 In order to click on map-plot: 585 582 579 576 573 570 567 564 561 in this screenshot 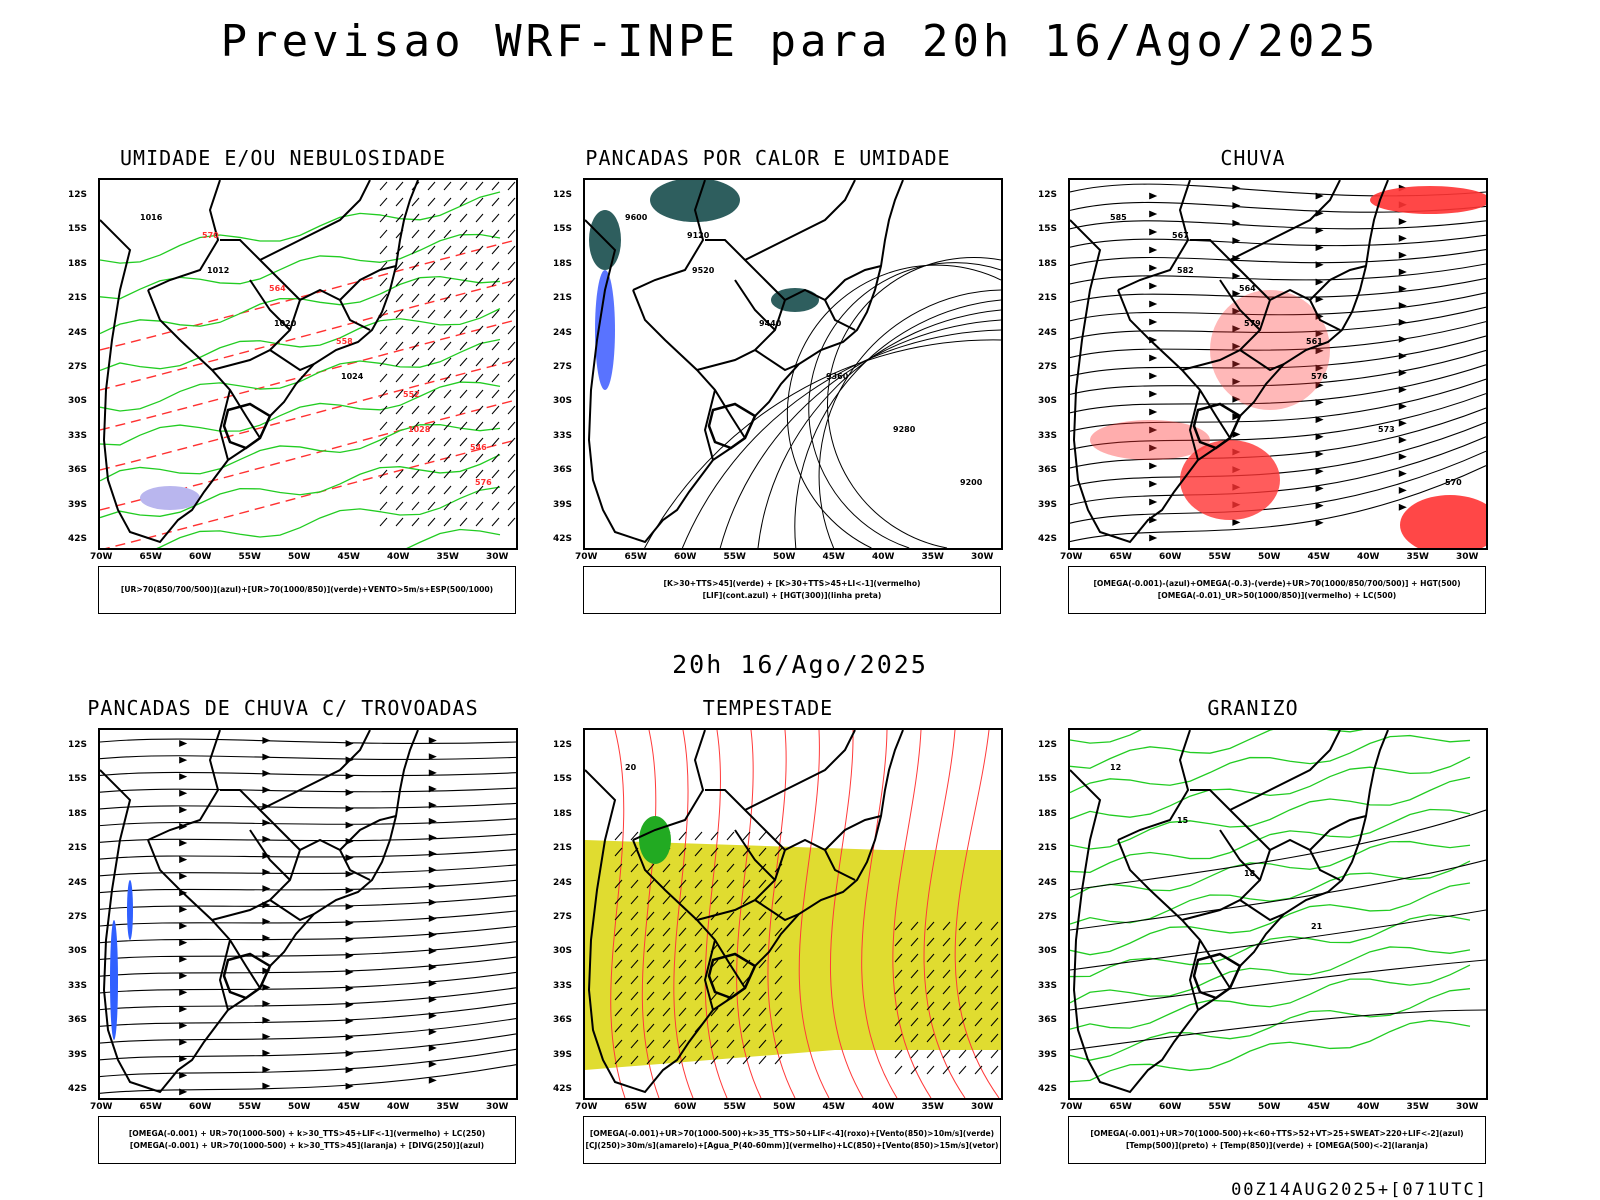, I will do `click(1278, 364)`.